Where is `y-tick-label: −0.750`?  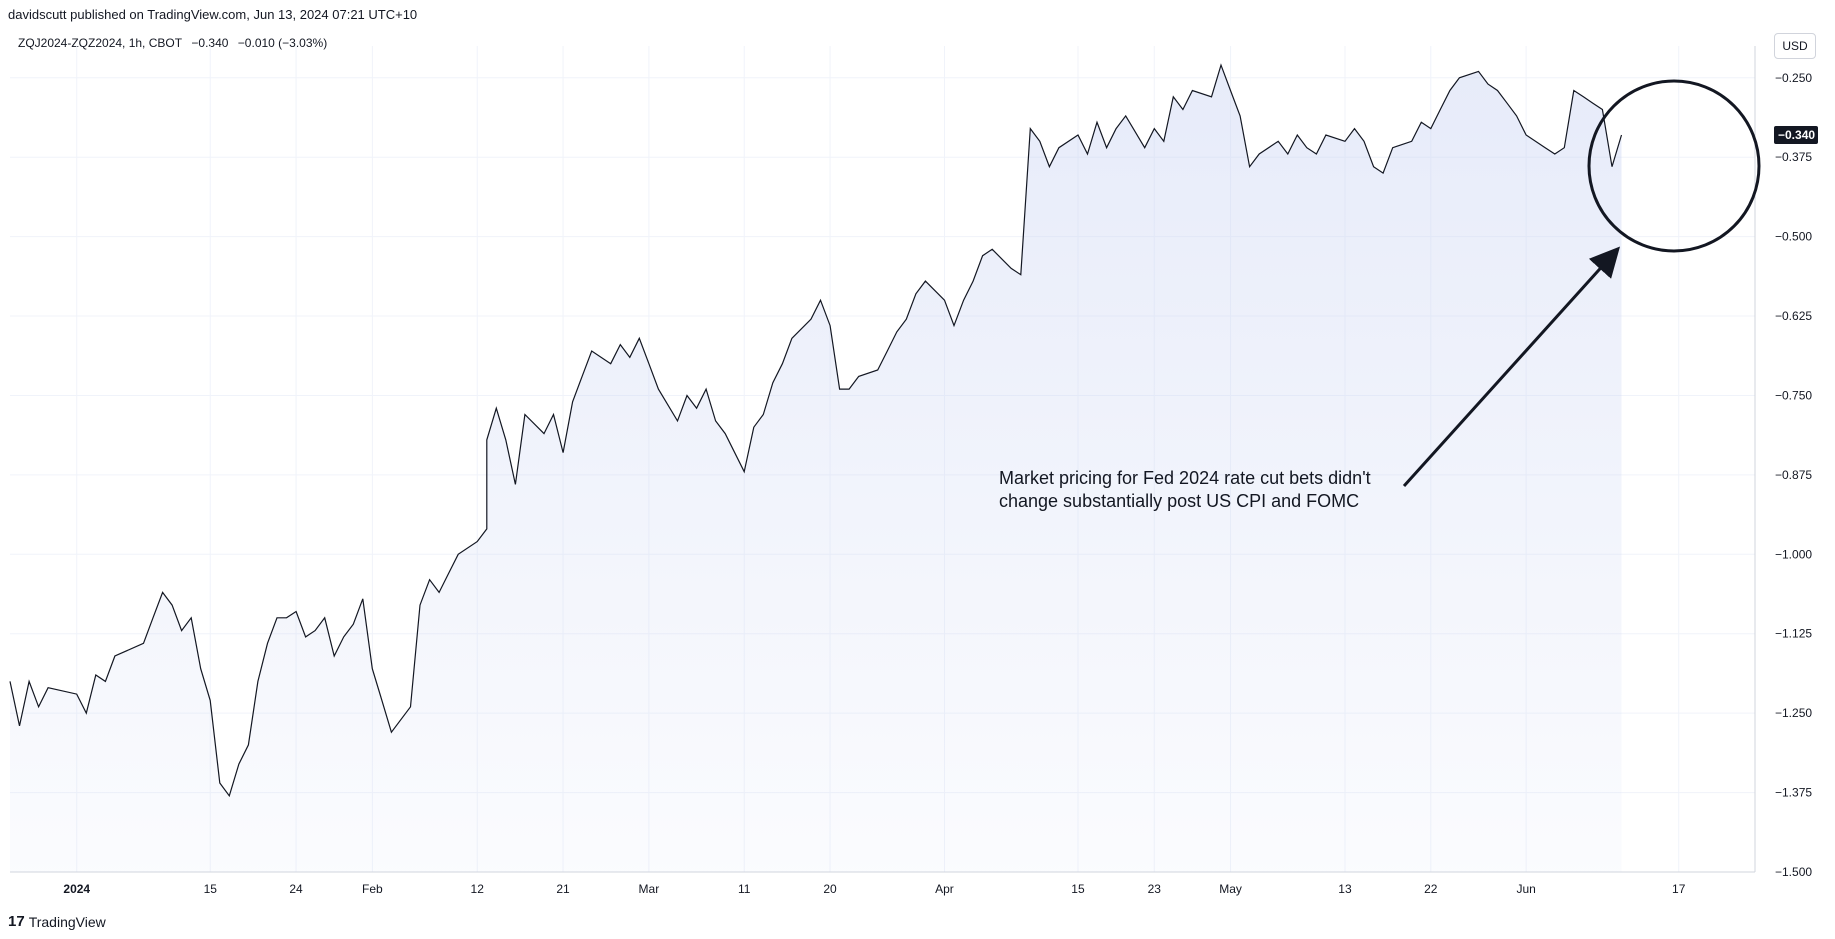
y-tick-label: −0.750 is located at coordinates (1793, 395).